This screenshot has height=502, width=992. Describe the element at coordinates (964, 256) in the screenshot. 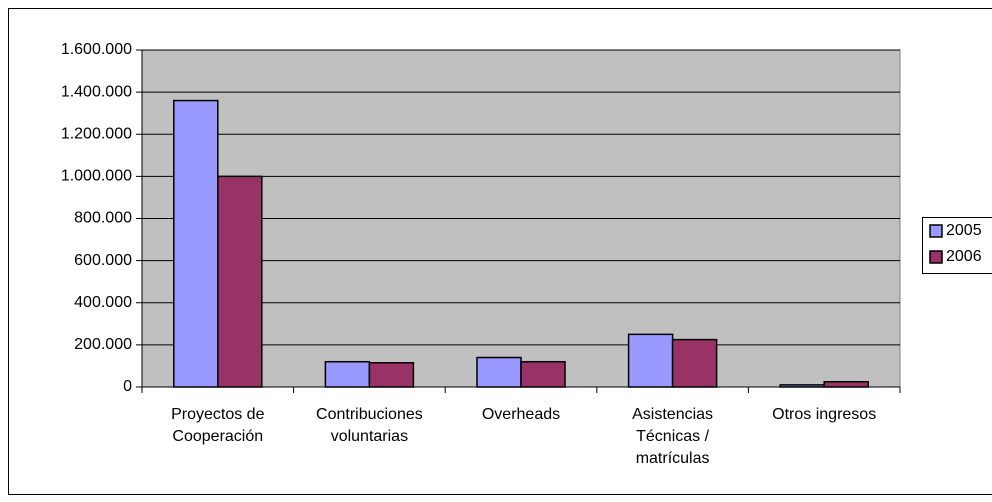

I see `legend-label: 2006` at that location.